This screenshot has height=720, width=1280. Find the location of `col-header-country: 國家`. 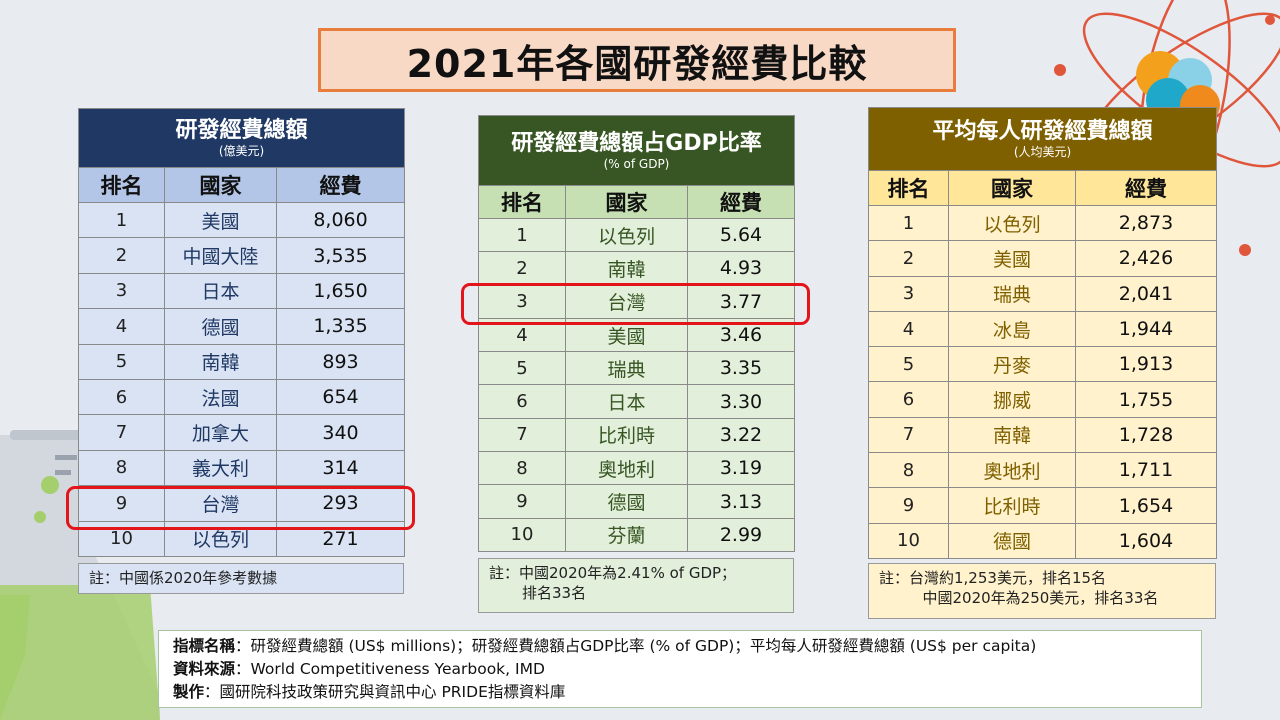

col-header-country: 國家 is located at coordinates (1012, 188).